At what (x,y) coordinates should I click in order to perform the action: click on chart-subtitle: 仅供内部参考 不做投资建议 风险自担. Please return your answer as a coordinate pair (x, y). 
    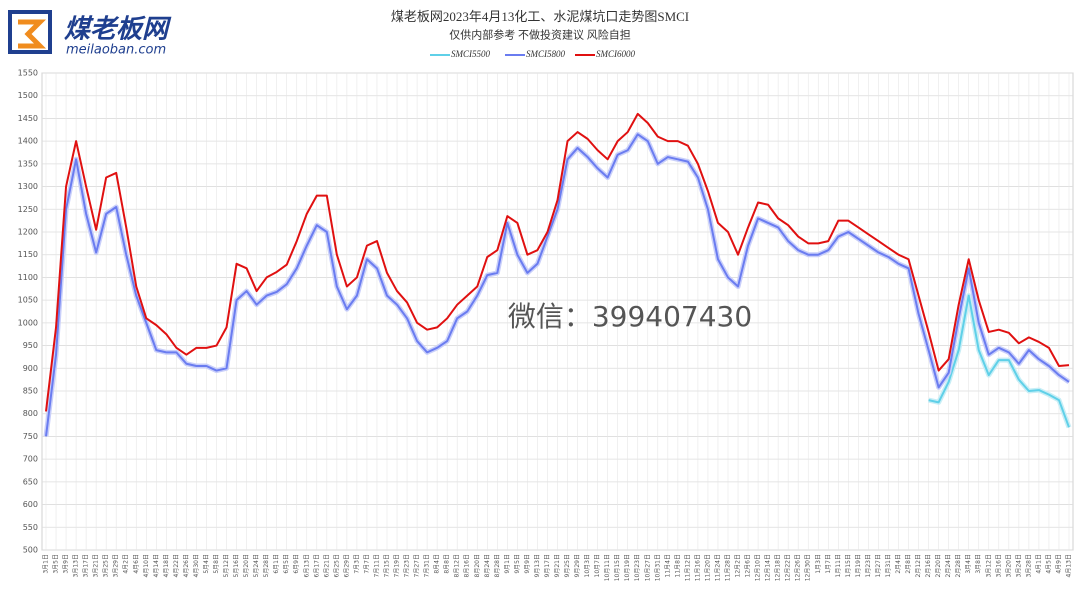
    Looking at the image, I should click on (540, 35).